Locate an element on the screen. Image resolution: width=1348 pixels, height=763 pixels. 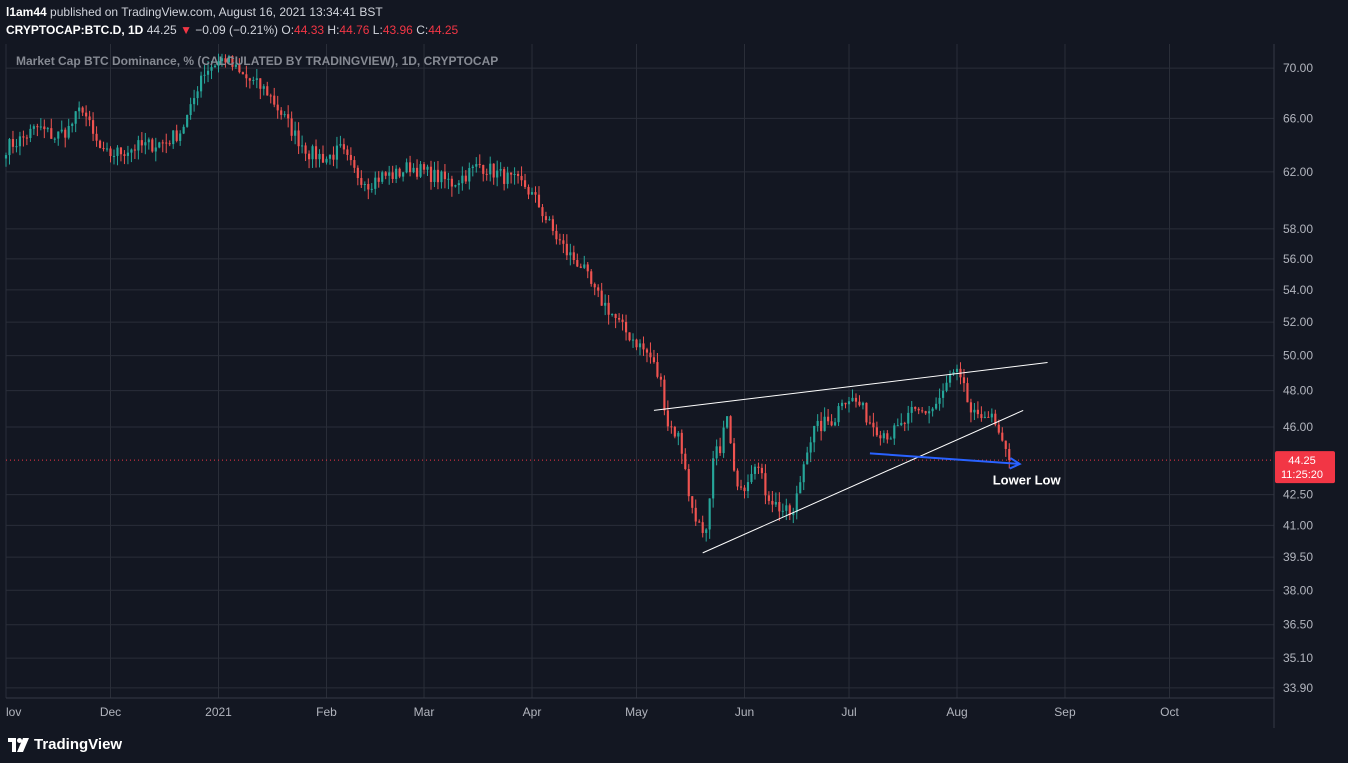
publisher-name: l1am44 is located at coordinates (26, 12).